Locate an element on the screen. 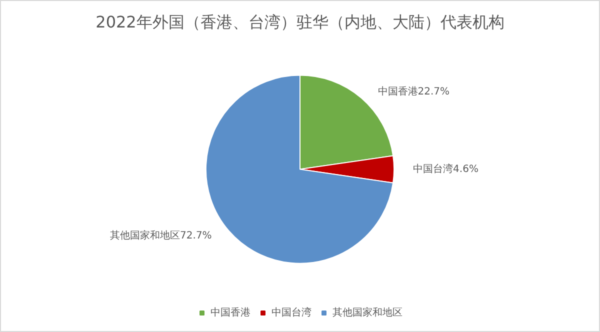 The height and width of the screenshot is (332, 600). legend-label: 中国香港 is located at coordinates (230, 312).